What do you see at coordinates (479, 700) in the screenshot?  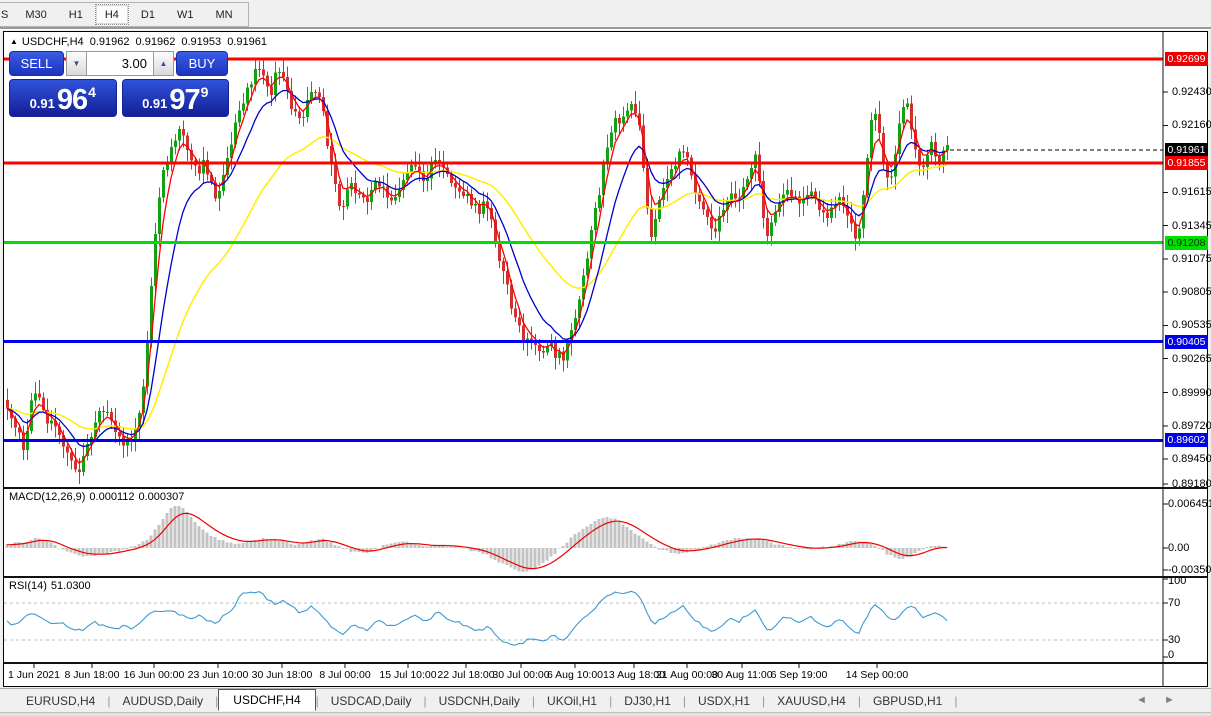 I see `chart-tab-usdcnh: USDCNH,Daily` at bounding box center [479, 700].